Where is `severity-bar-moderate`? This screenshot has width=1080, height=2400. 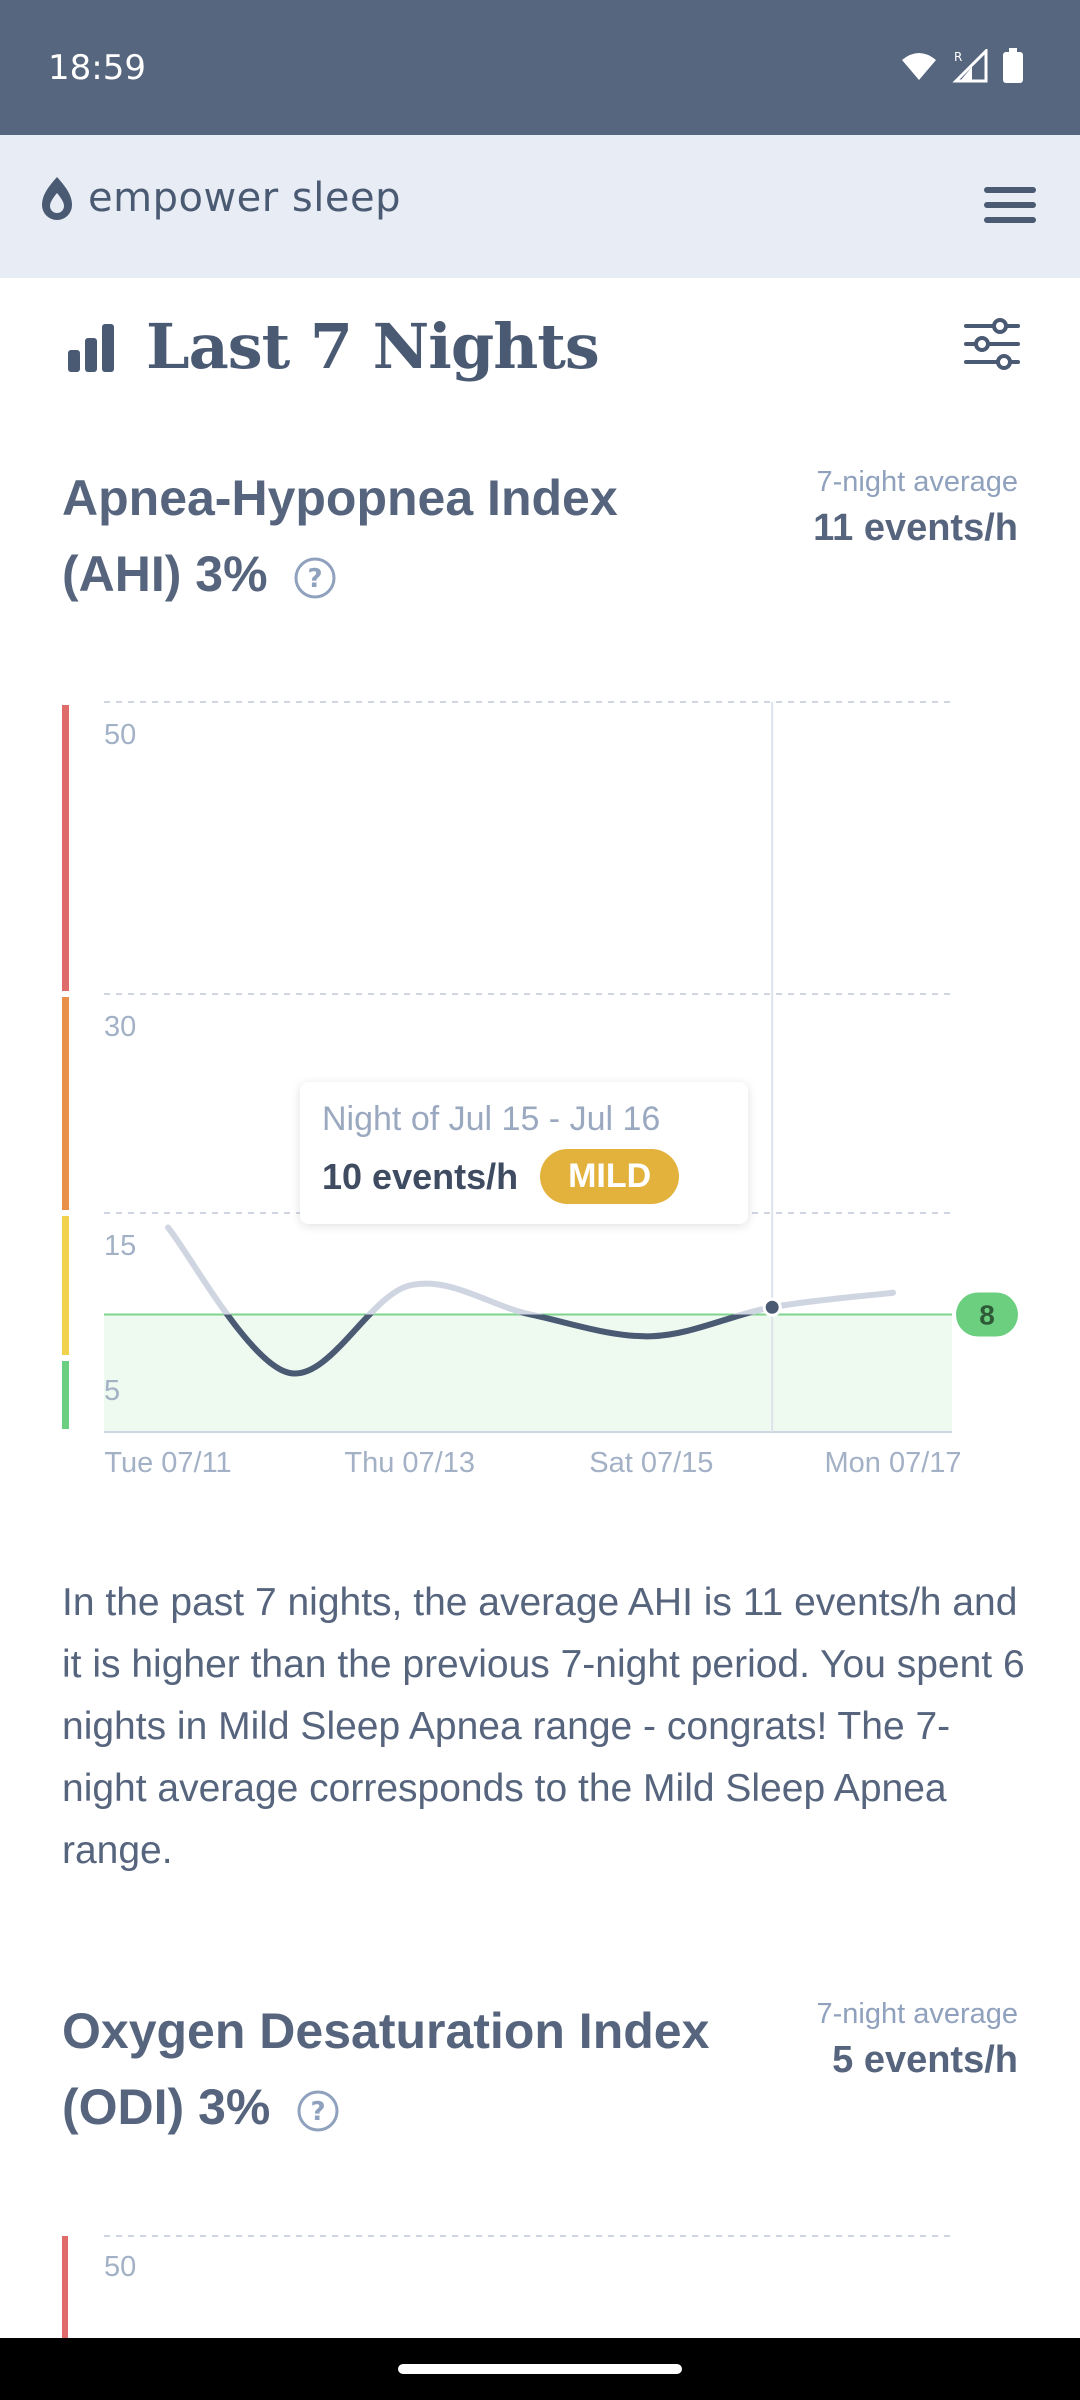 severity-bar-moderate is located at coordinates (65, 1103).